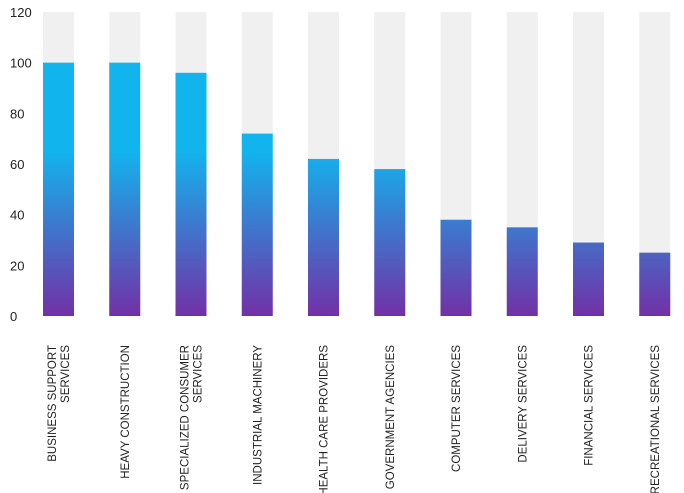 Image resolution: width=684 pixels, height=493 pixels. What do you see at coordinates (325, 419) in the screenshot?
I see `x-tick-label: HEALTH CARE PROVIDERS` at bounding box center [325, 419].